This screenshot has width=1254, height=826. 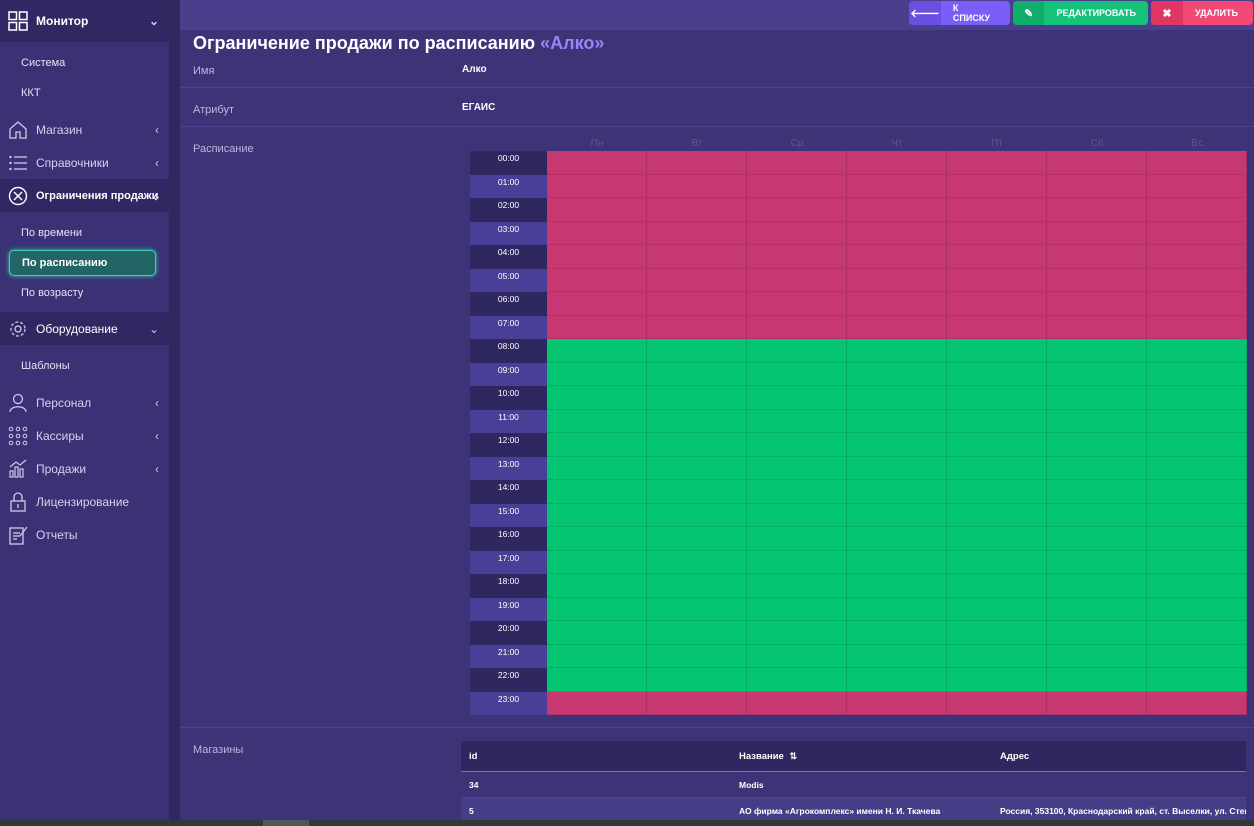 I want to click on scrollbar-thumb, so click(x=286, y=823).